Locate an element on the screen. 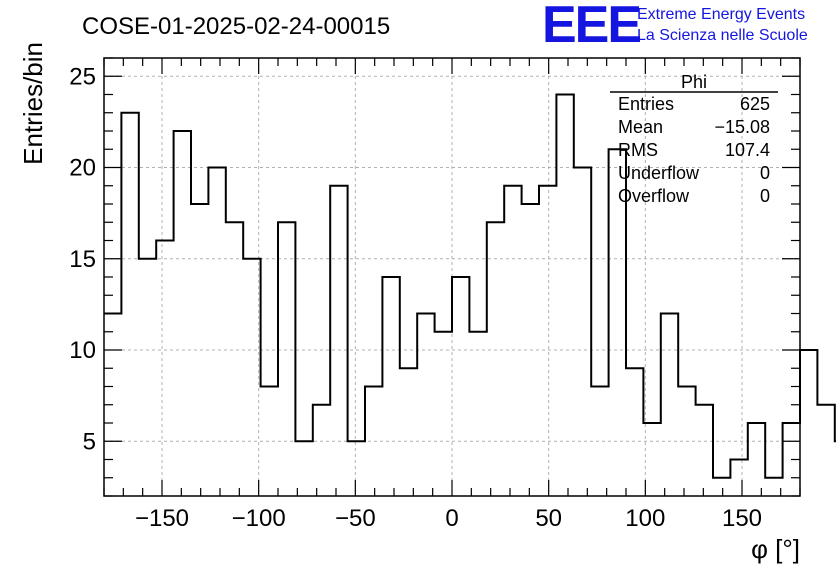  x-axis-label: φ [°] is located at coordinates (775, 549).